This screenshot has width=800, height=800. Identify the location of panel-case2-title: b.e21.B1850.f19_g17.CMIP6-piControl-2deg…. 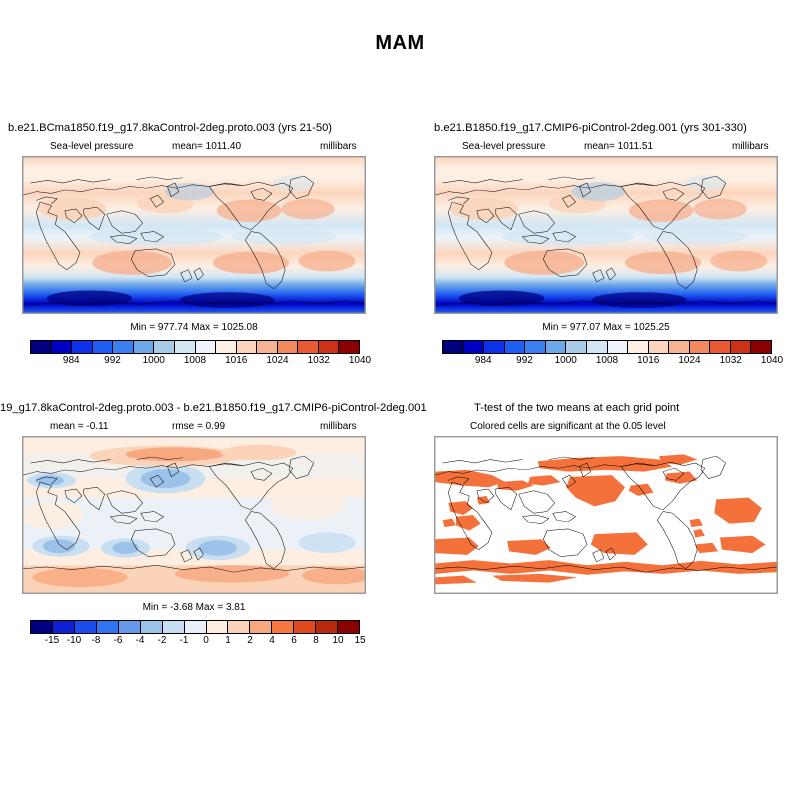
(590, 128).